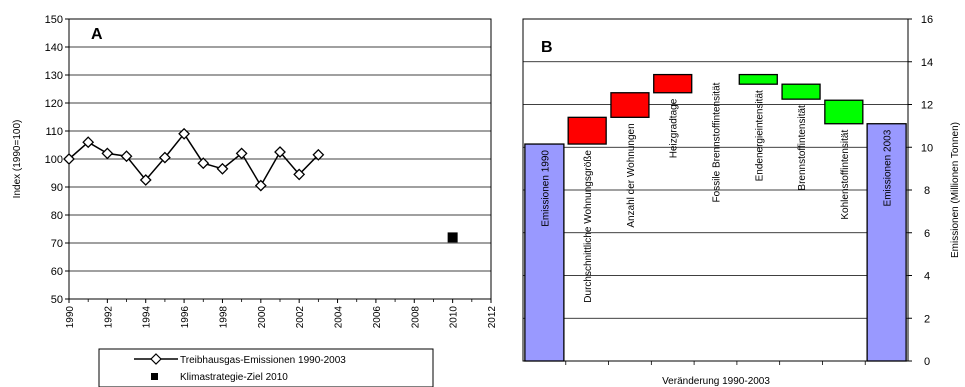 This screenshot has width=965, height=387. What do you see at coordinates (927, 277) in the screenshot?
I see `panel-b-y-tick-label: 4` at bounding box center [927, 277].